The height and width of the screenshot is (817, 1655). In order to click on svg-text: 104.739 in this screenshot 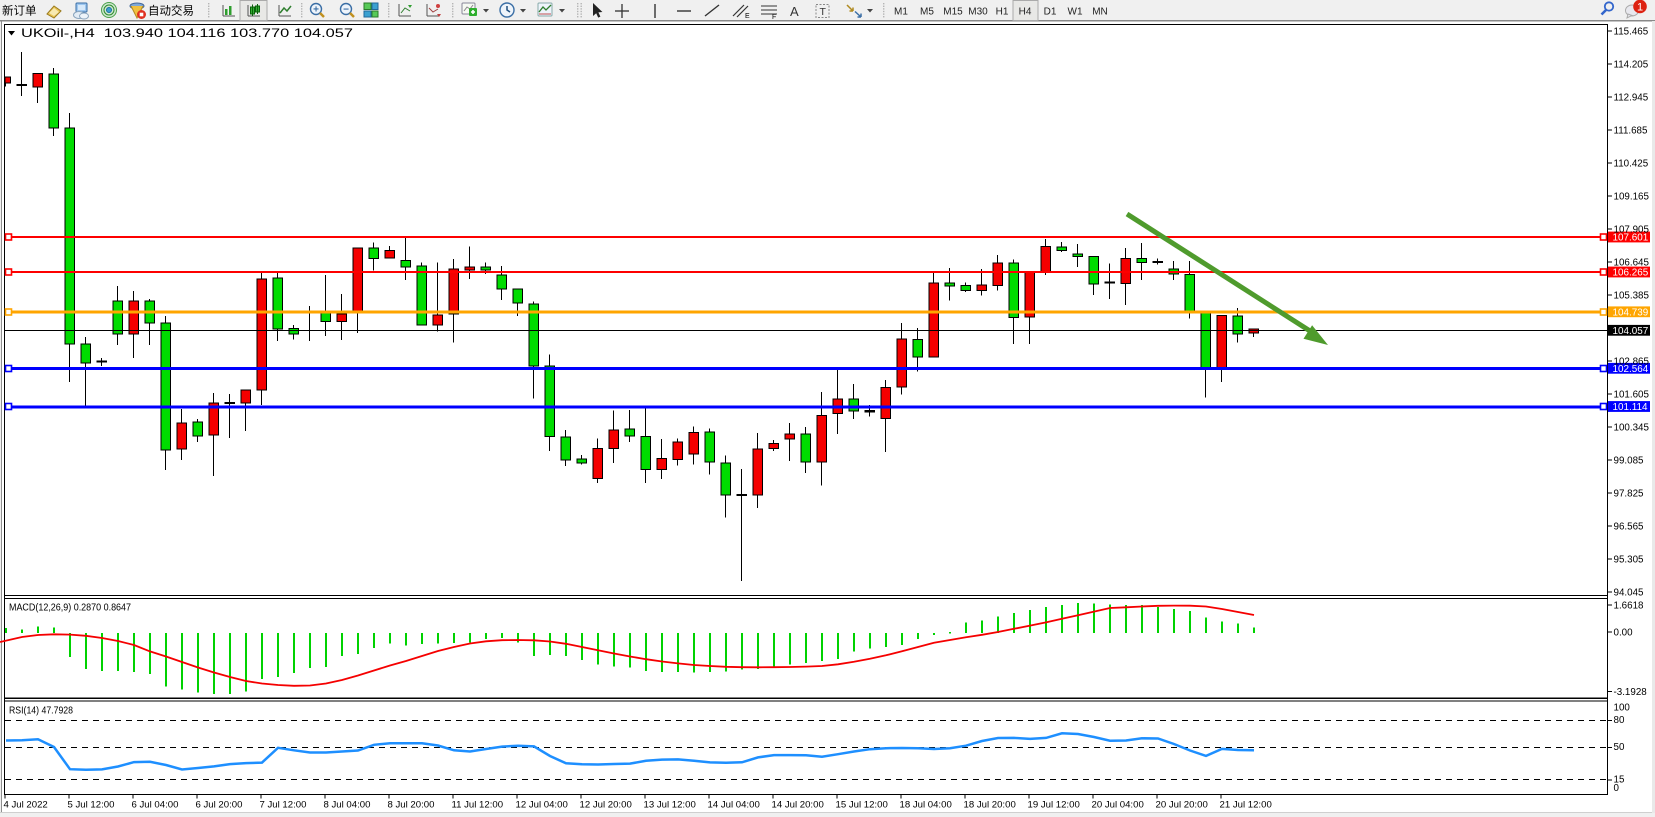, I will do `click(1631, 312)`.